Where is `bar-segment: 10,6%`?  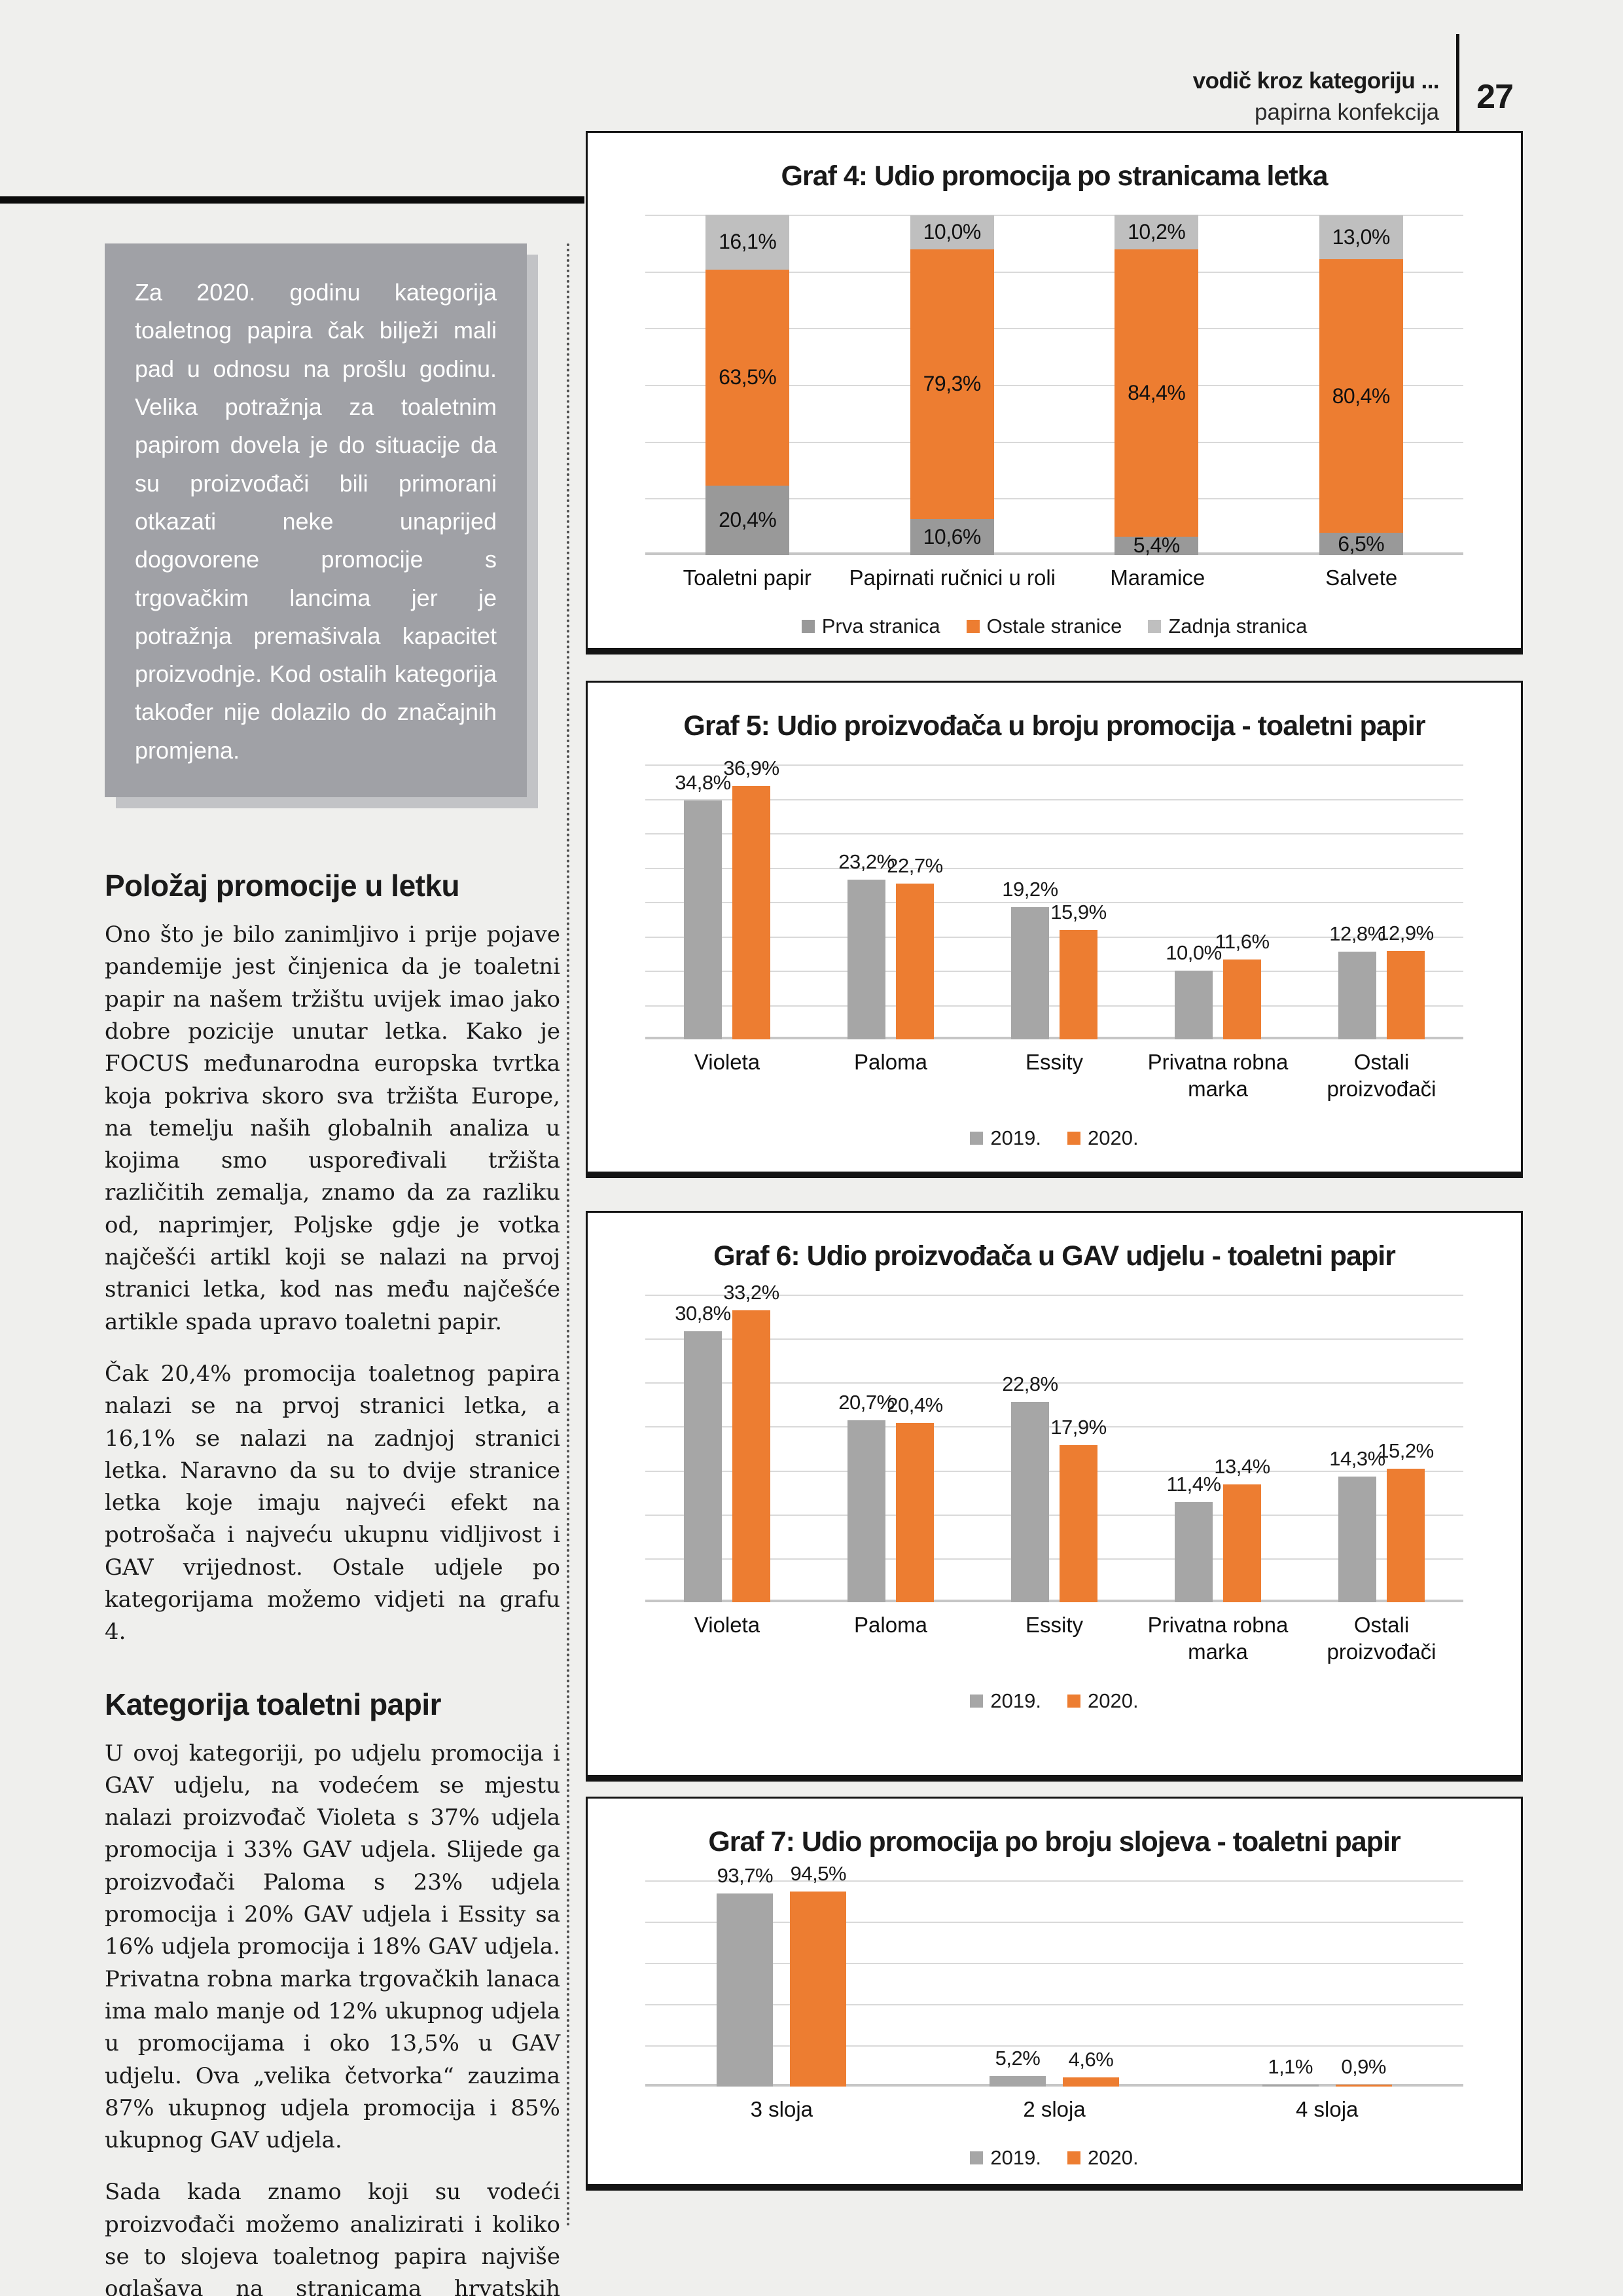 bar-segment: 10,6% is located at coordinates (952, 536).